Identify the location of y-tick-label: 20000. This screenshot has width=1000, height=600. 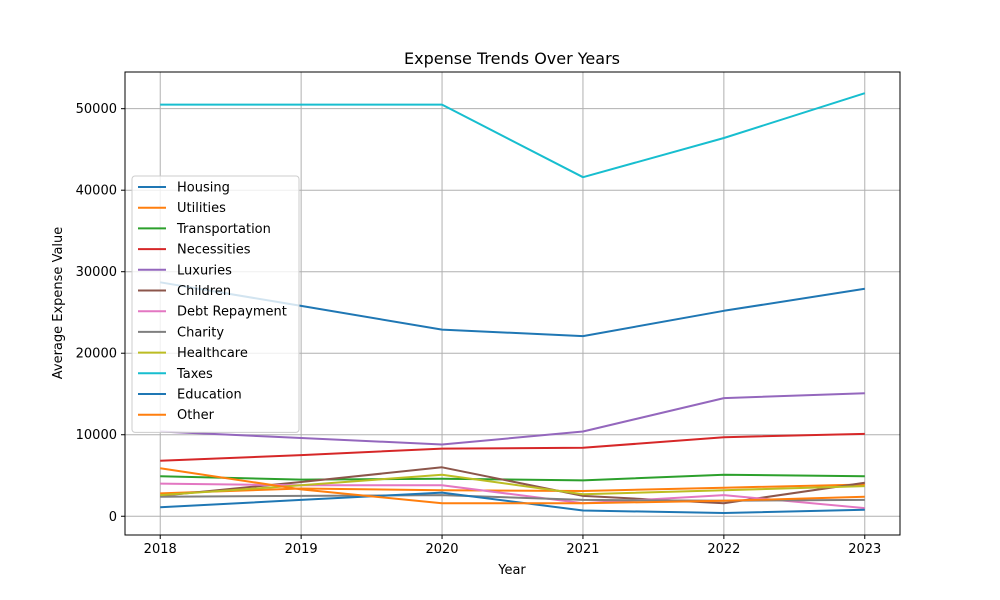
(96, 354).